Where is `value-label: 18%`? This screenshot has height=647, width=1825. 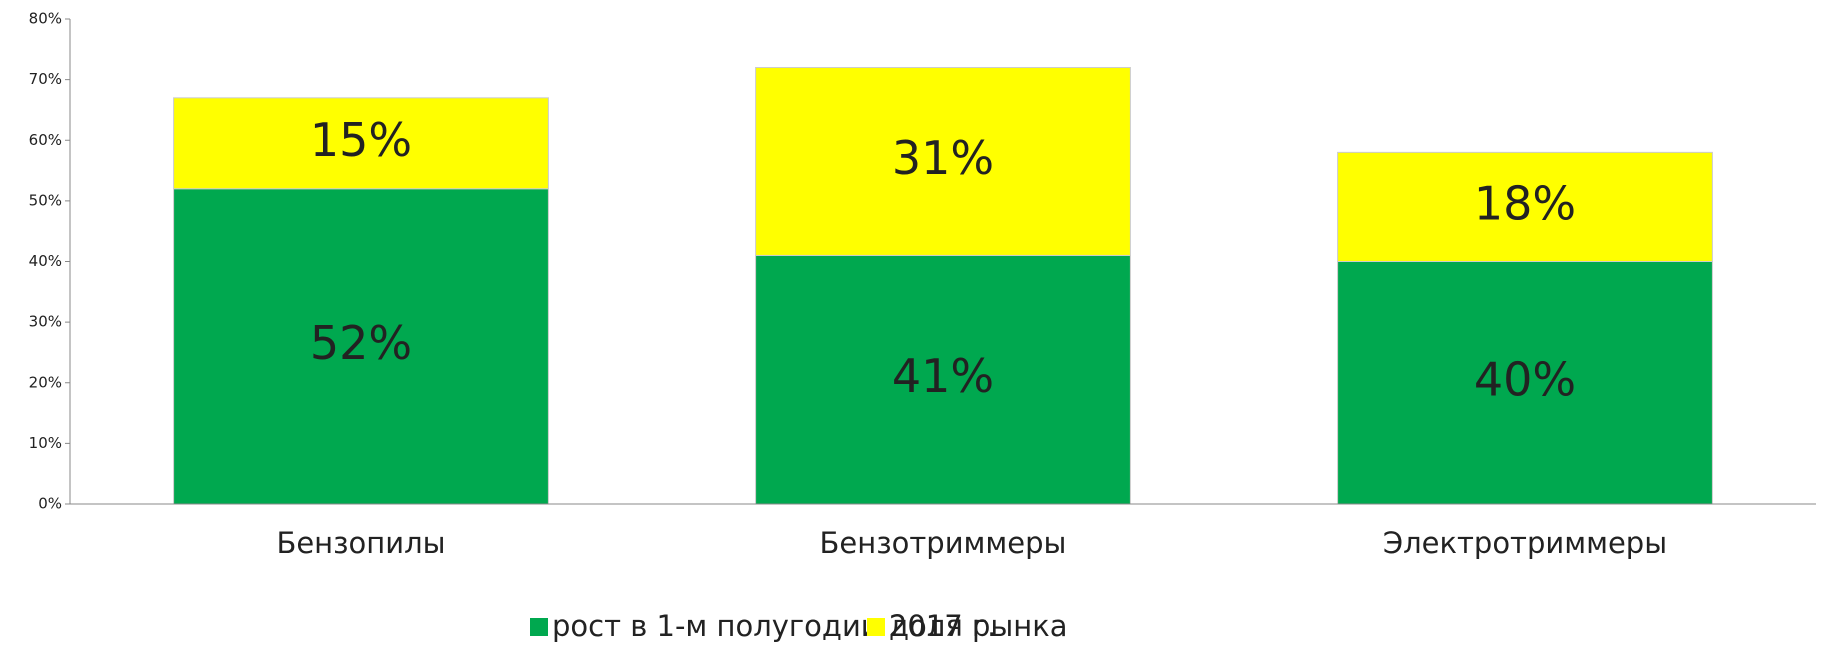 value-label: 18% is located at coordinates (1525, 203).